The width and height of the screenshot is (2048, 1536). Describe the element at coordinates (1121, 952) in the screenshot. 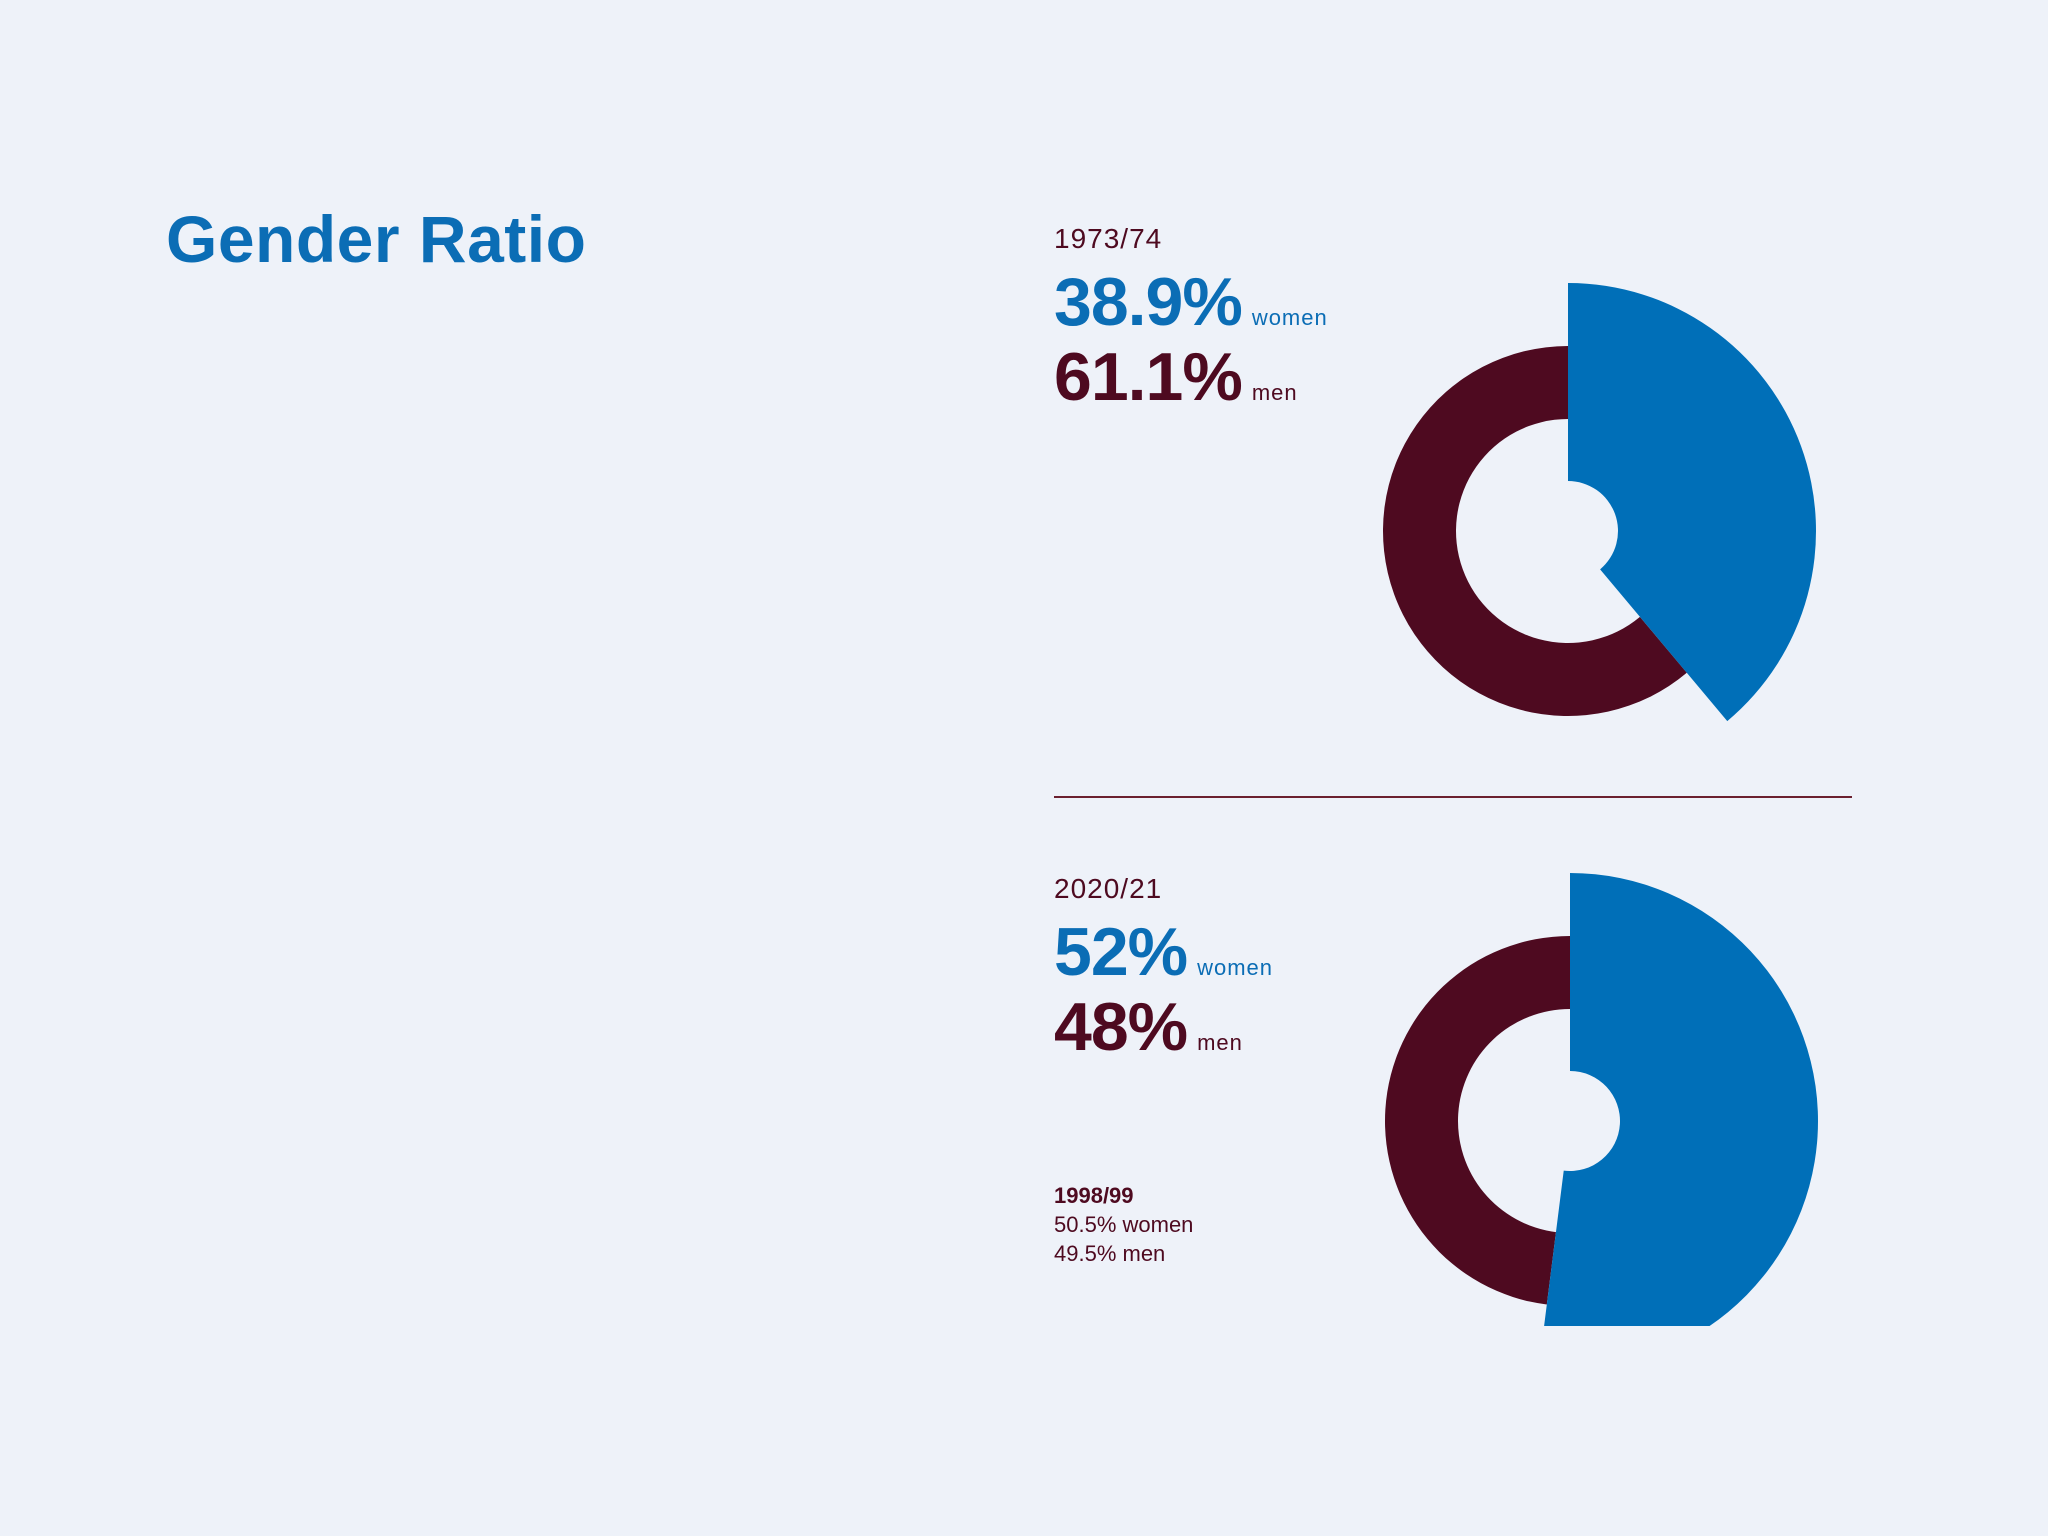

I see `women-percent: 52%` at that location.